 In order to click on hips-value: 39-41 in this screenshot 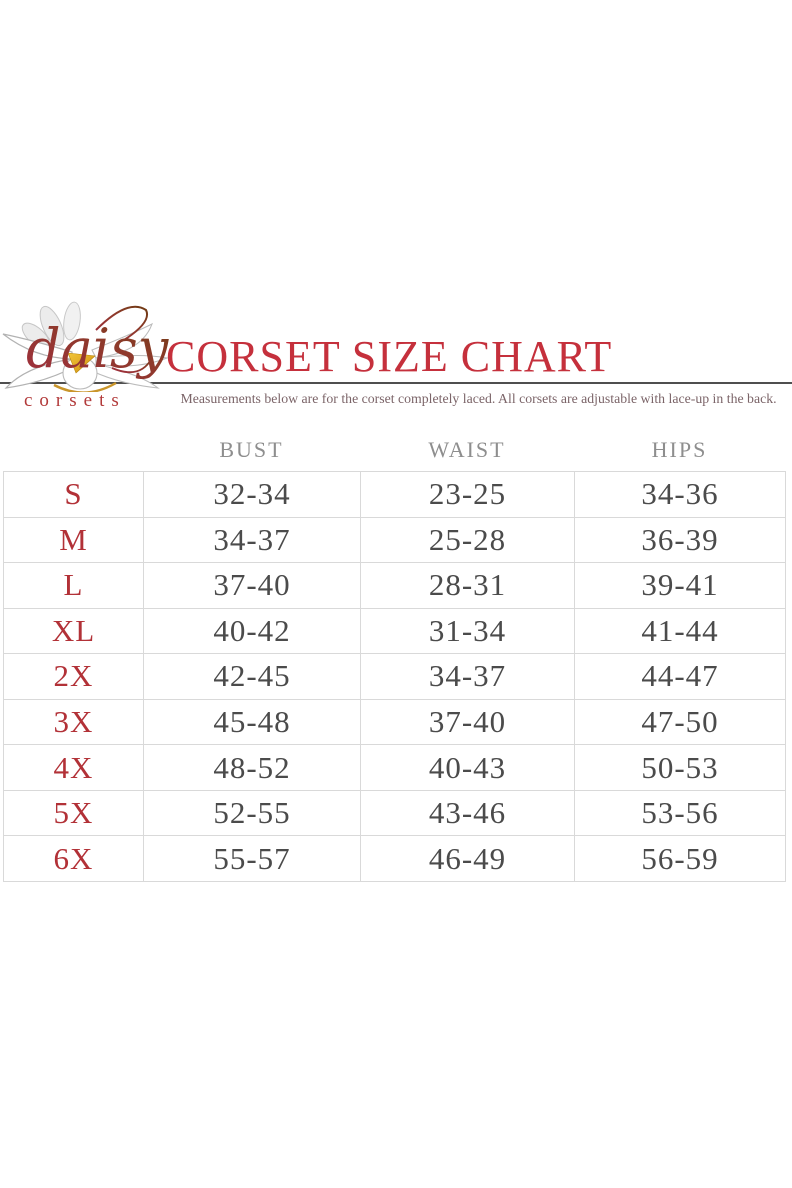, I will do `click(680, 585)`.